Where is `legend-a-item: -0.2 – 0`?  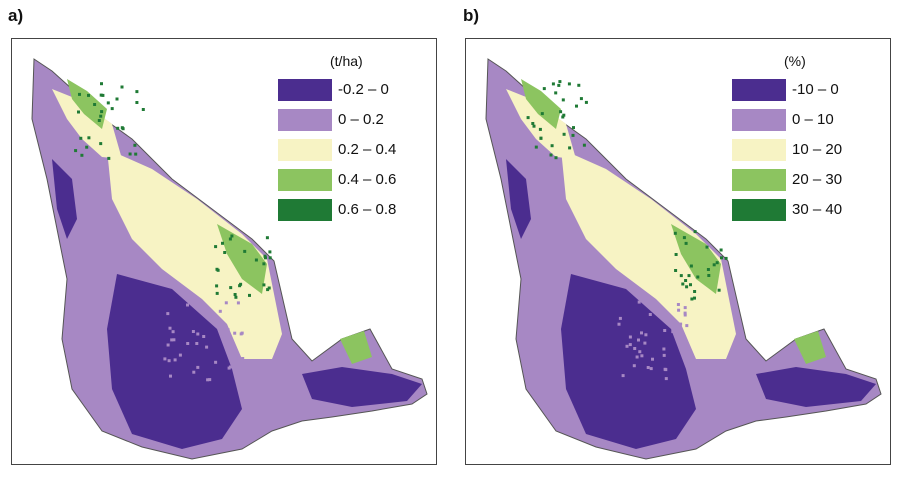
legend-a-item: -0.2 – 0 is located at coordinates (348, 90).